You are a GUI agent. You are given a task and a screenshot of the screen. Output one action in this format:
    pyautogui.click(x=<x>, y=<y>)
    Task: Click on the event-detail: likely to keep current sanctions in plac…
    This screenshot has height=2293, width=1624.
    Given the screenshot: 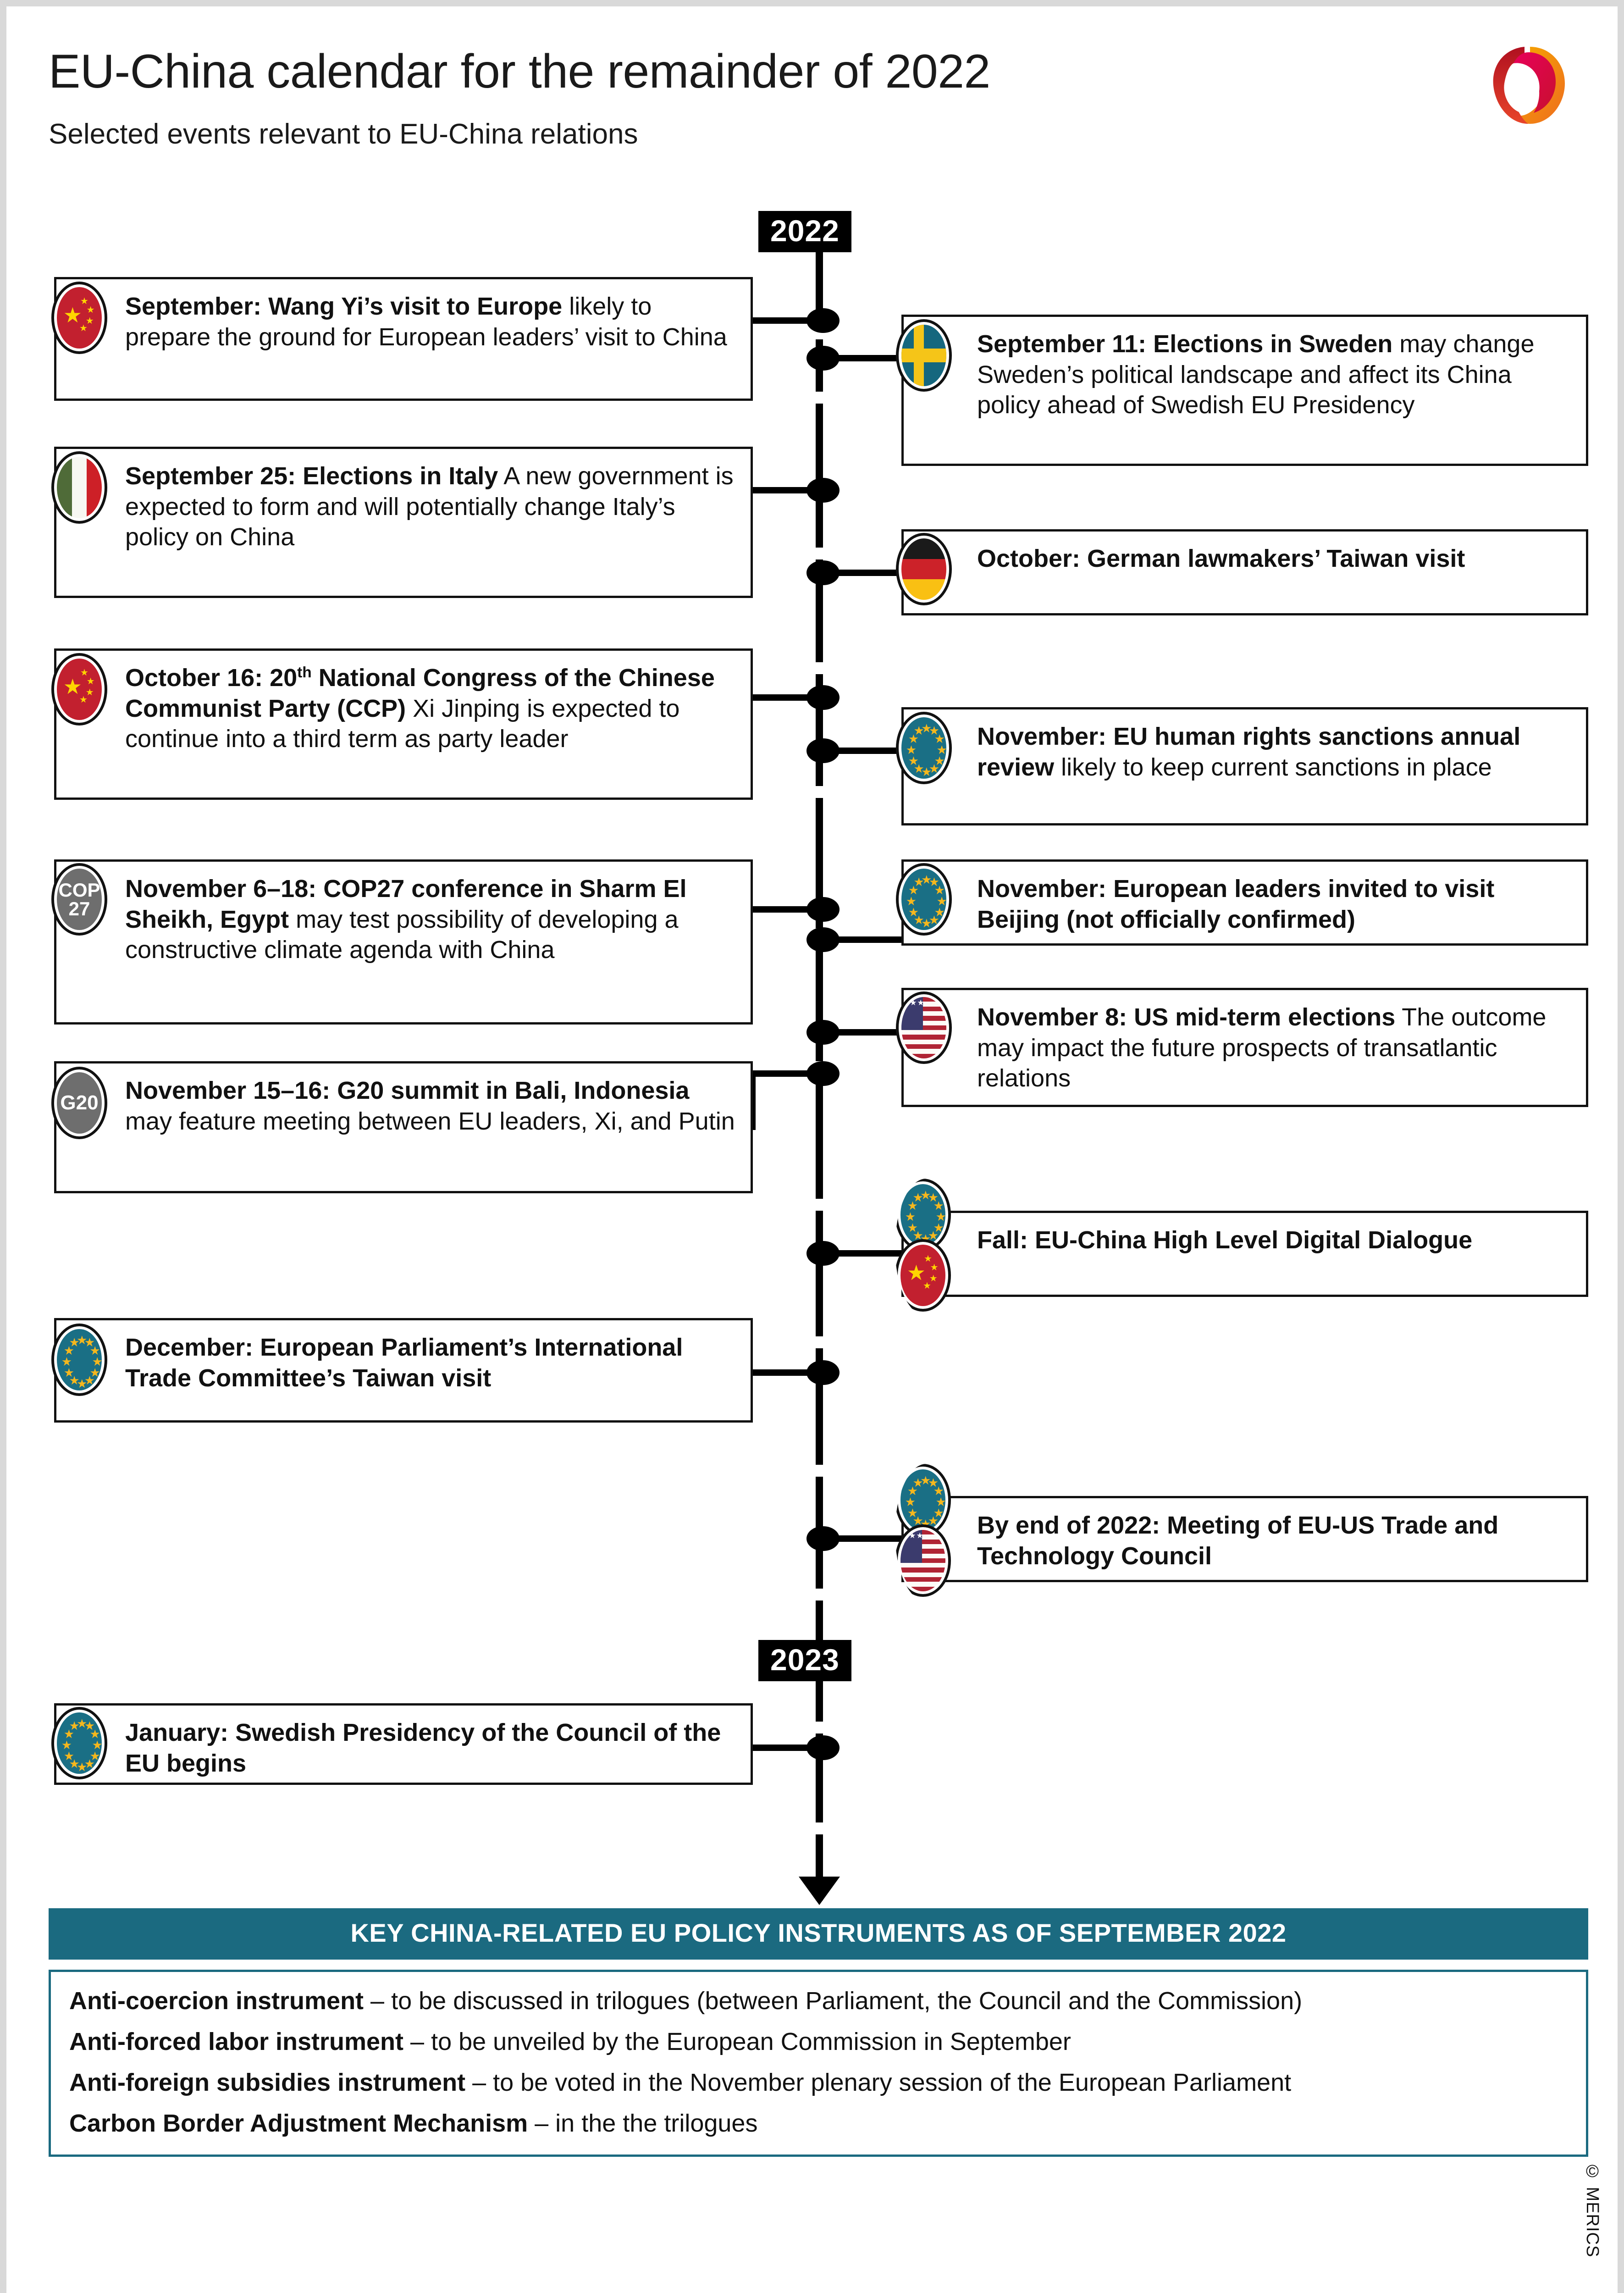 What is the action you would take?
    pyautogui.click(x=1273, y=767)
    